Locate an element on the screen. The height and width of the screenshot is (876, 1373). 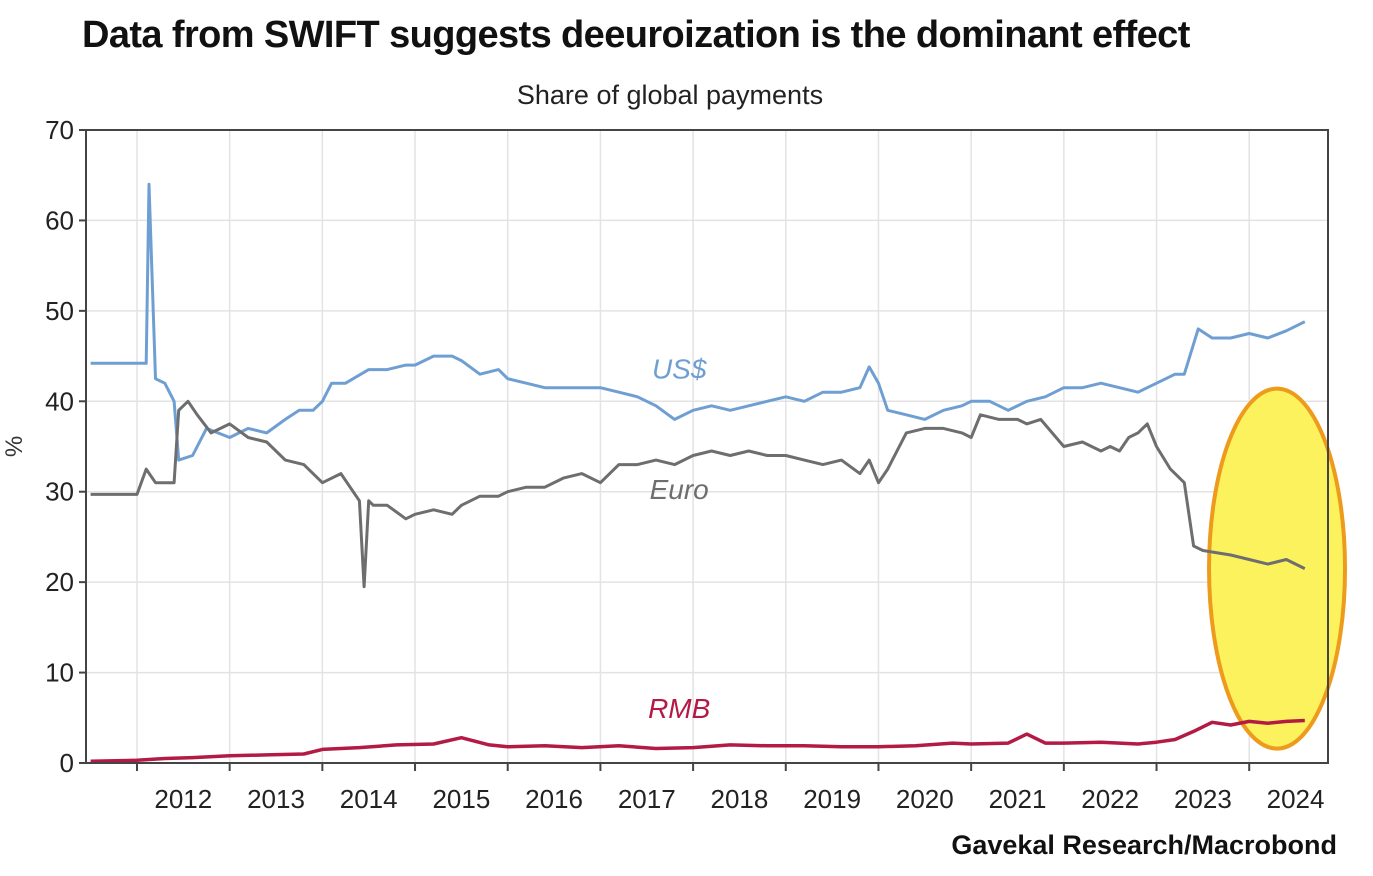
series-label-rmb: RMB is located at coordinates (679, 708).